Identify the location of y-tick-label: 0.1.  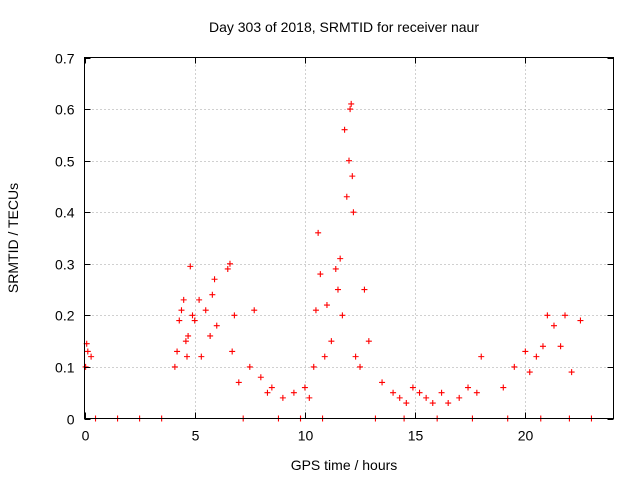
(65, 368).